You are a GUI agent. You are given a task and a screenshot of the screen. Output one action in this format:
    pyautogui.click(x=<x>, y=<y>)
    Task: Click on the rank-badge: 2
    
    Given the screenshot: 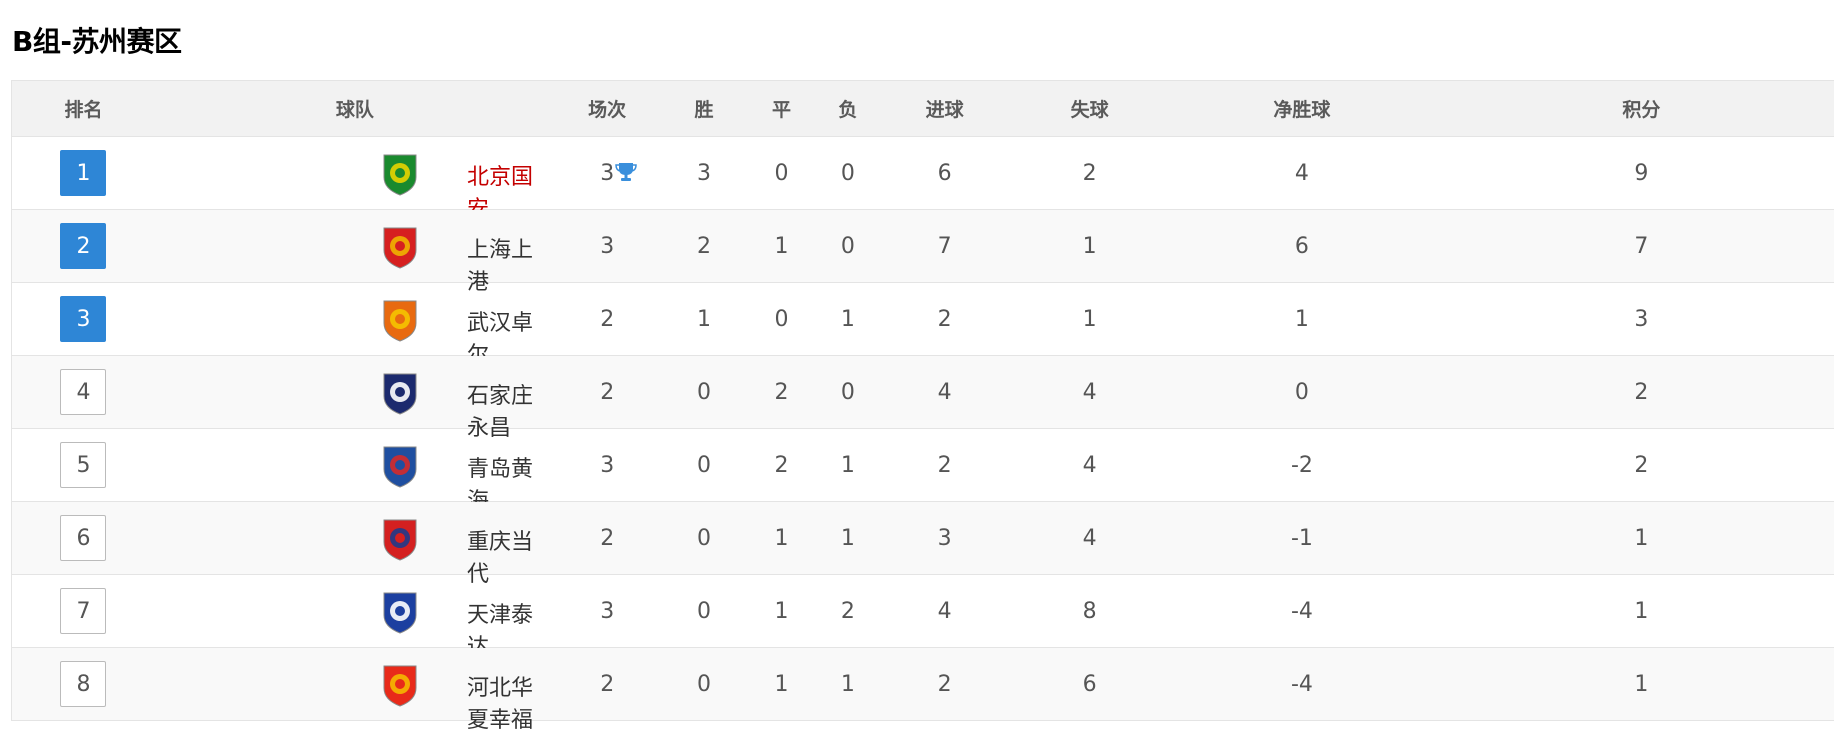 What is the action you would take?
    pyautogui.click(x=83, y=246)
    